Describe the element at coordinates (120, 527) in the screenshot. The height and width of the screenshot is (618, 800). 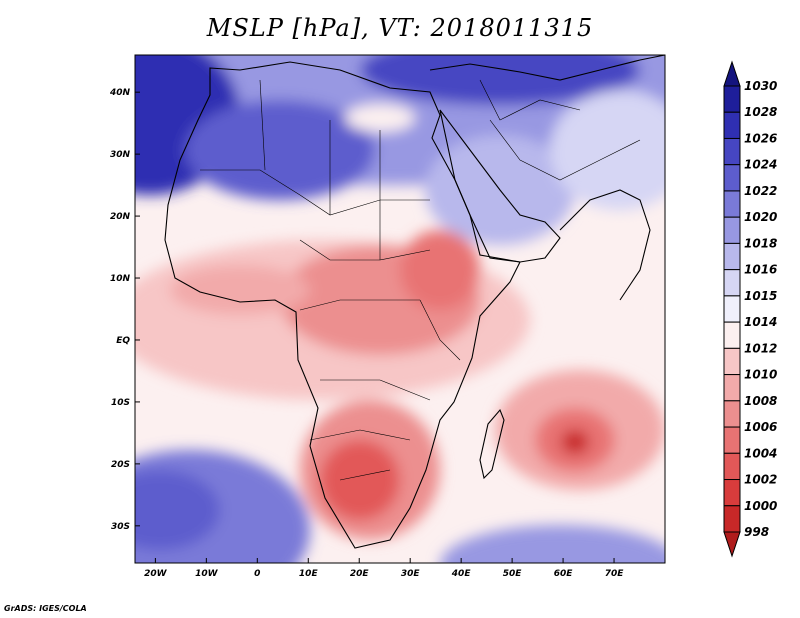
I see `lat-tick-label: 30S` at that location.